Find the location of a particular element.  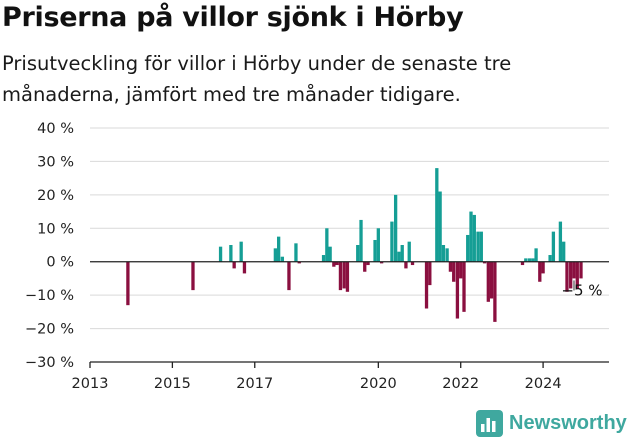

x-tick-label: 2013 is located at coordinates (90, 384).